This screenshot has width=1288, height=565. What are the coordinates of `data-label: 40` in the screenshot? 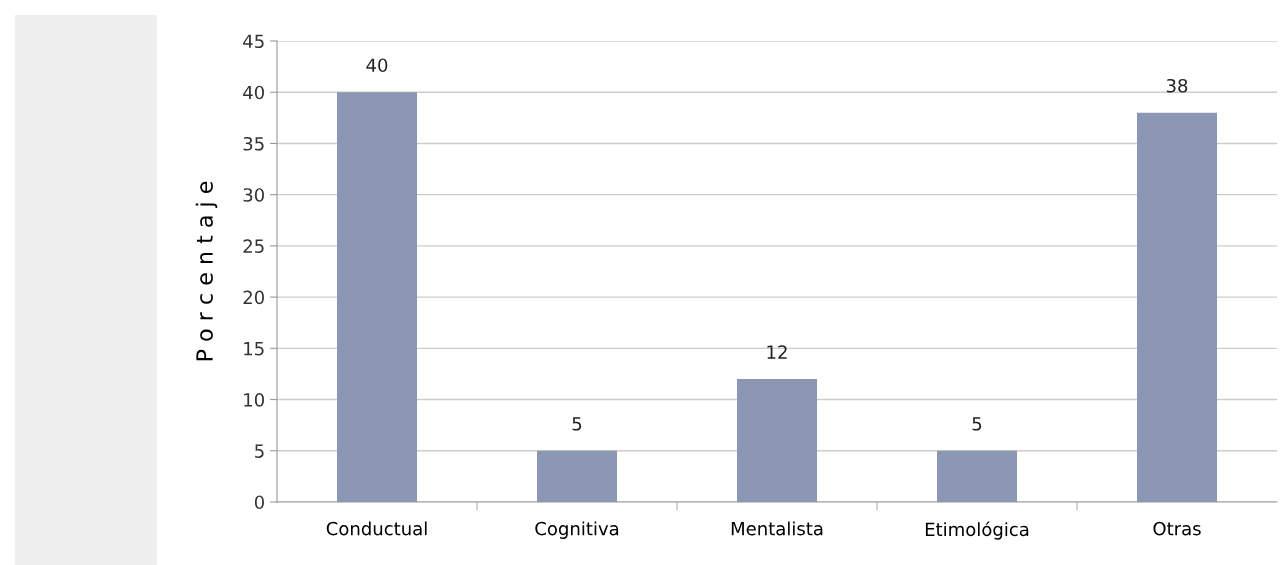 It's located at (377, 65).